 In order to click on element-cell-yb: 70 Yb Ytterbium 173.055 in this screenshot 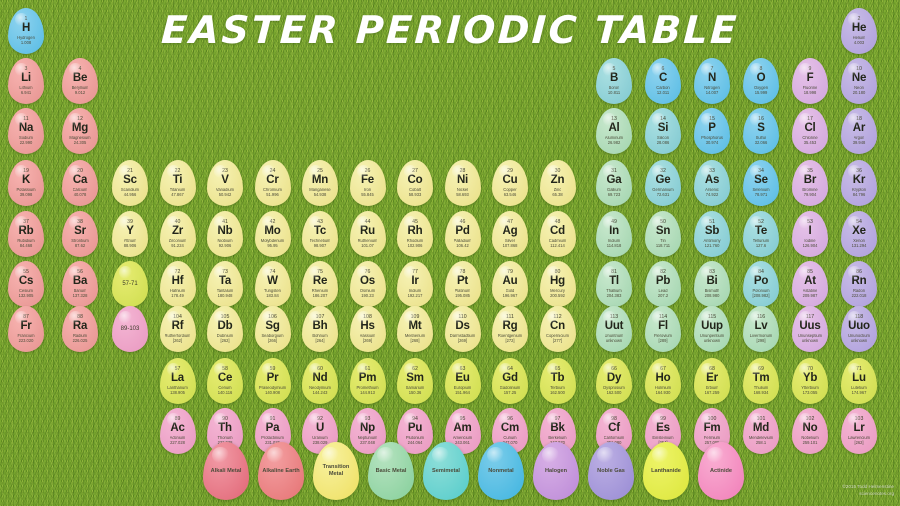, I will do `click(810, 381)`.